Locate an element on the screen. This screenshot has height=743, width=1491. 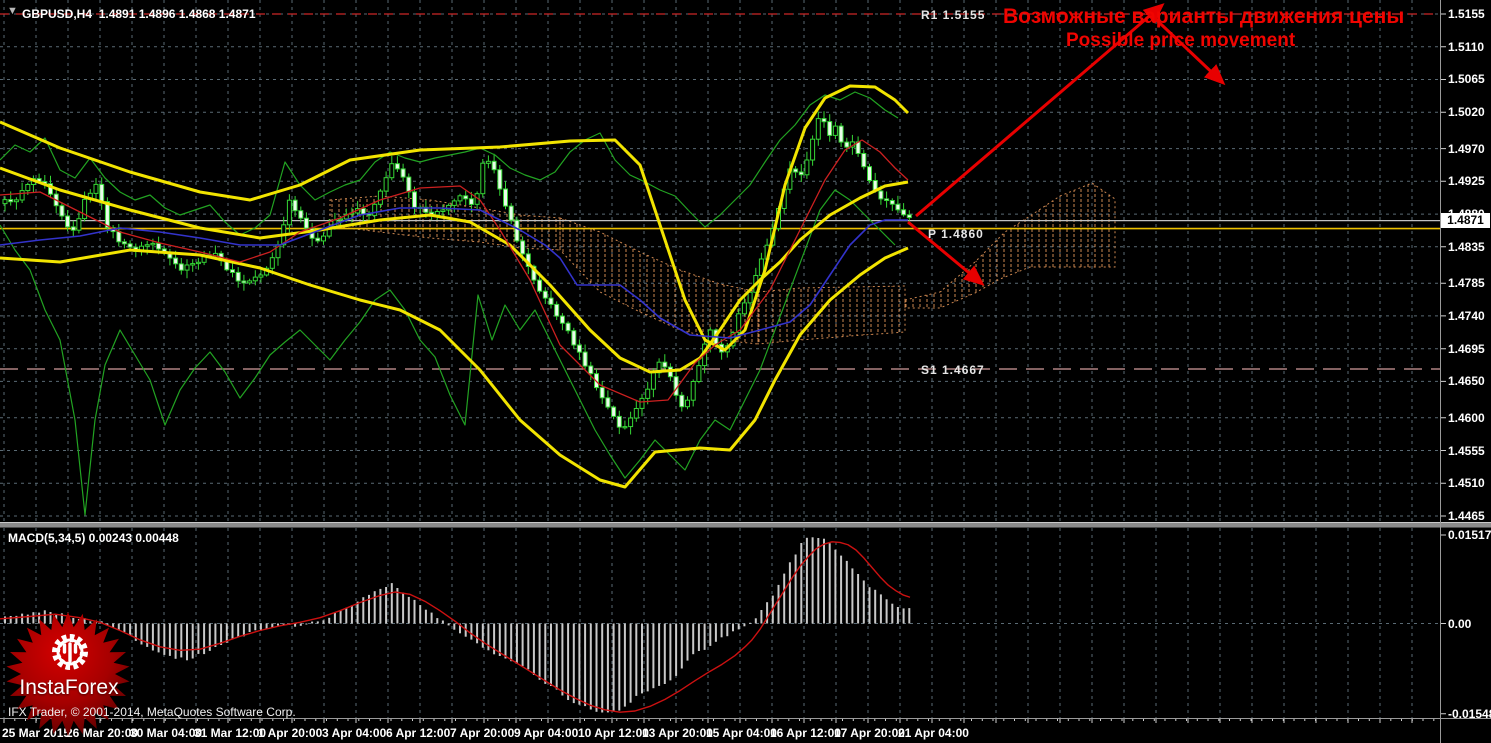
price-tick-label: 1.4465 is located at coordinates (1466, 516).